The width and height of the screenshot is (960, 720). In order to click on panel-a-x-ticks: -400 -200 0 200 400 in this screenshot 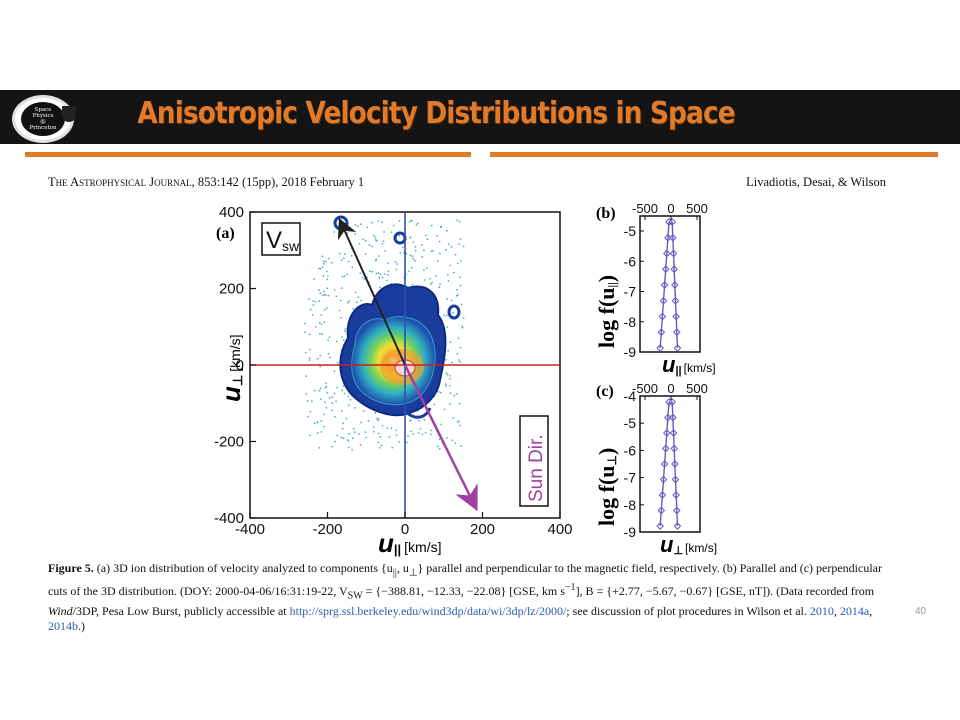, I will do `click(404, 525)`.